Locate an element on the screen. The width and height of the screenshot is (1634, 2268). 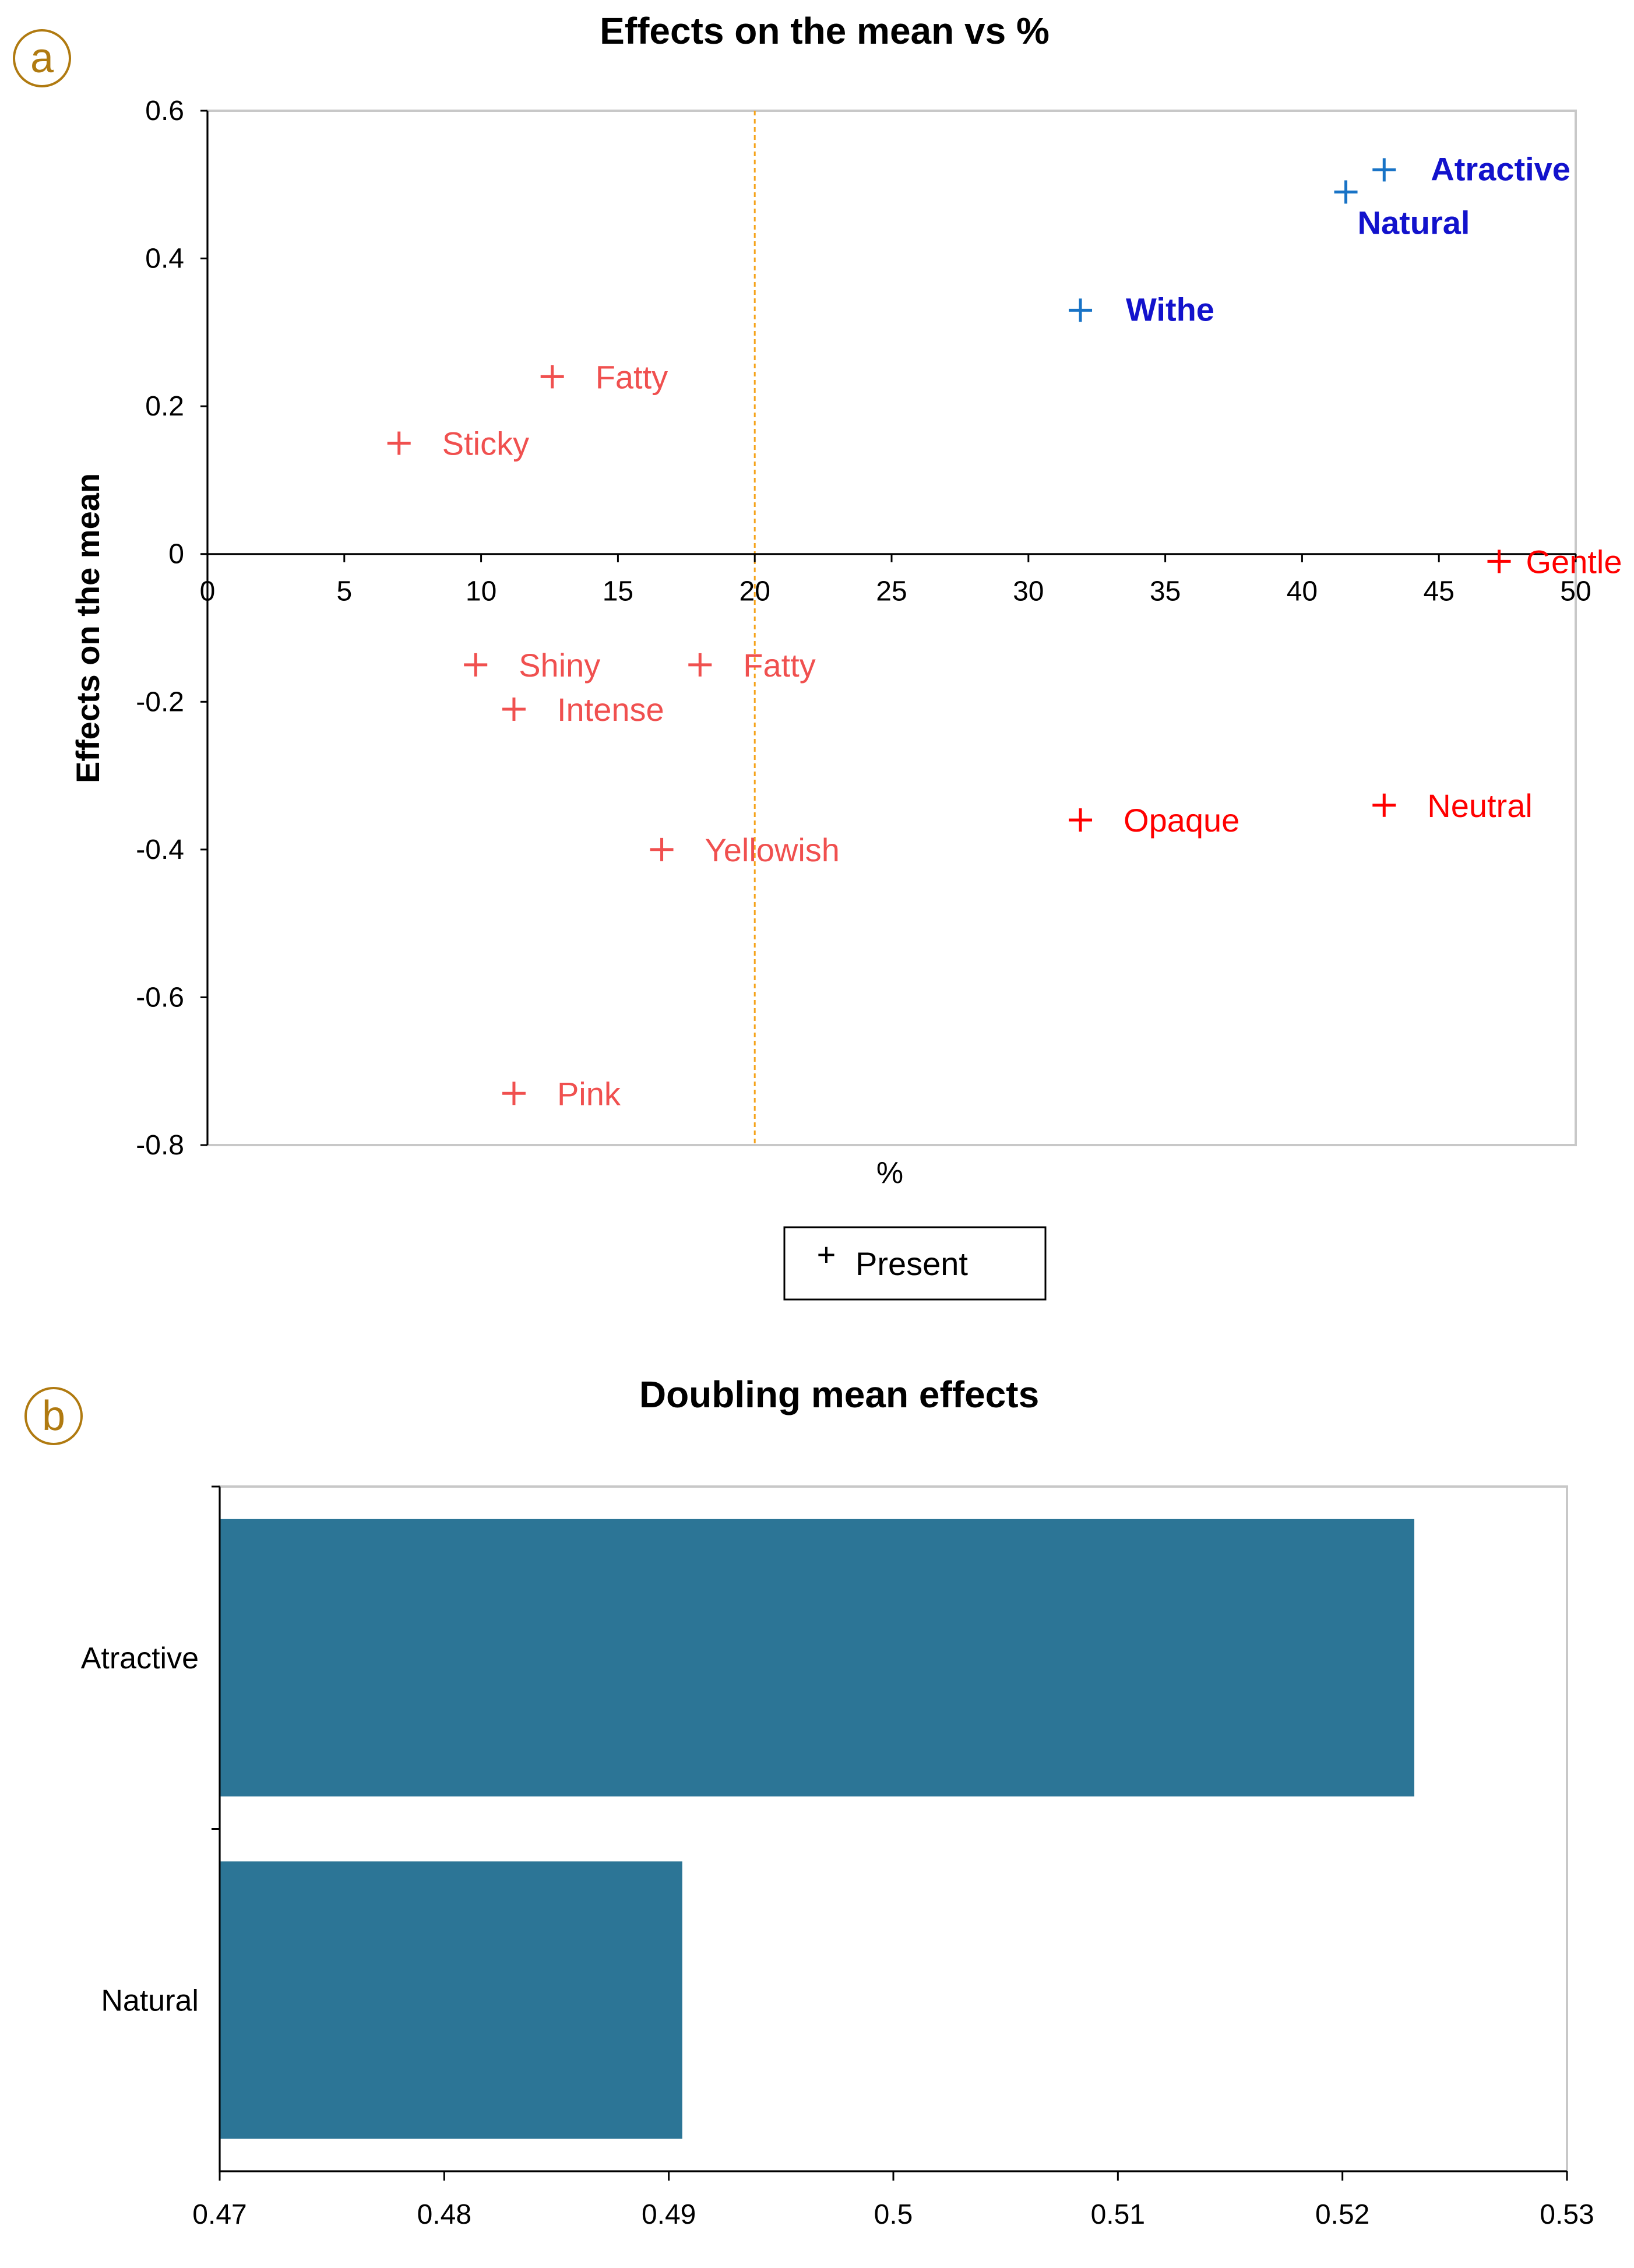
point-label: Shiny is located at coordinates (559, 666).